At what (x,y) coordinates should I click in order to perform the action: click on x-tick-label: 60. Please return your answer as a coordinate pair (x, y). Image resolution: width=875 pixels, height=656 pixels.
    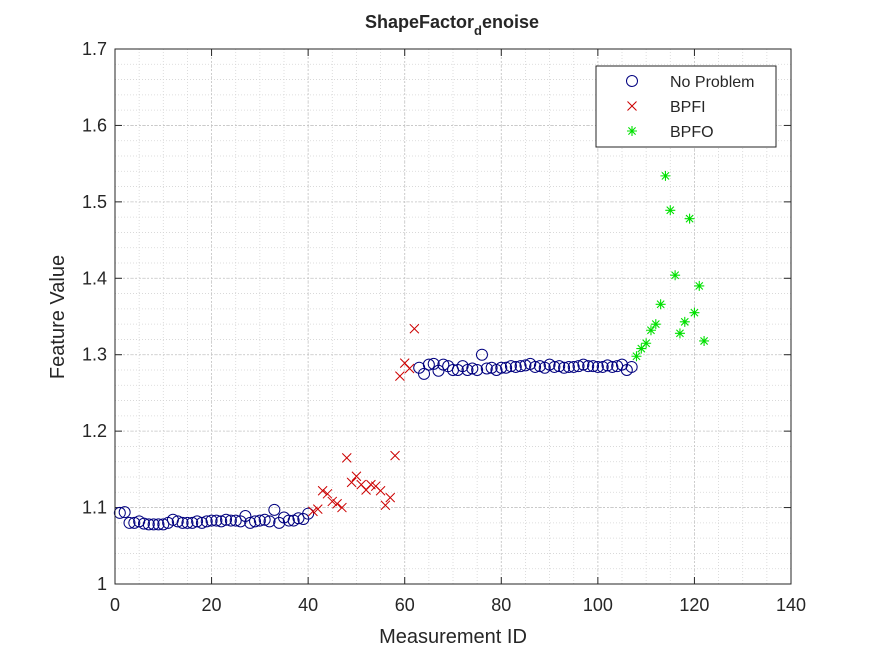
    Looking at the image, I should click on (405, 605).